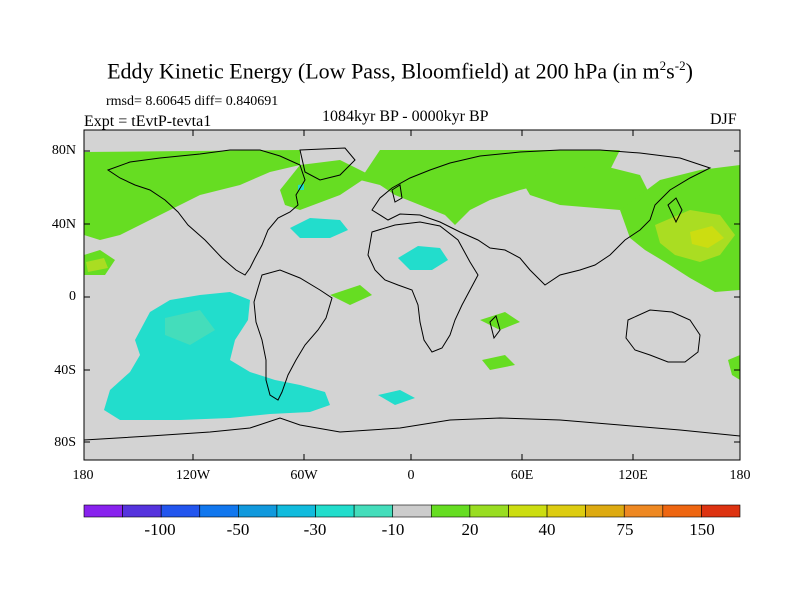 Image resolution: width=800 pixels, height=600 pixels. I want to click on antarctica-coast, so click(412, 429).